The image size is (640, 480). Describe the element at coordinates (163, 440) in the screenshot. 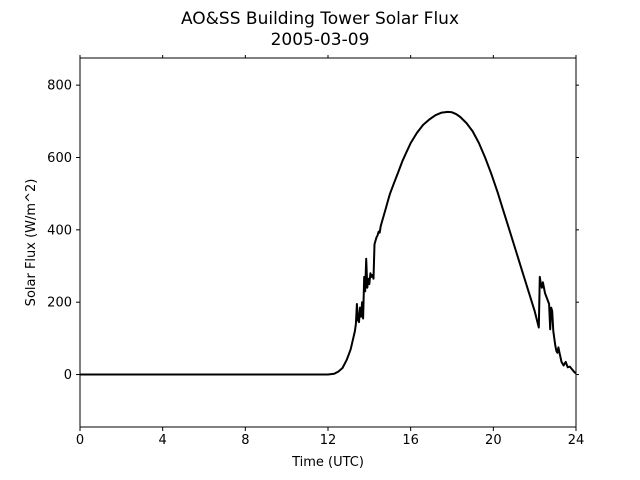

I see `x-tick-label: 4` at that location.